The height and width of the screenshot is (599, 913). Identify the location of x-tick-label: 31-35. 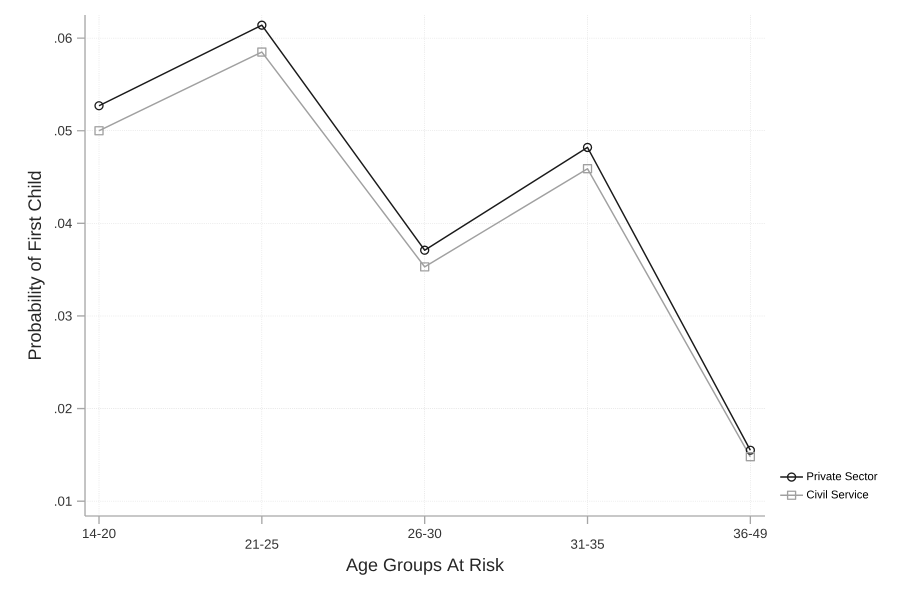
(587, 544).